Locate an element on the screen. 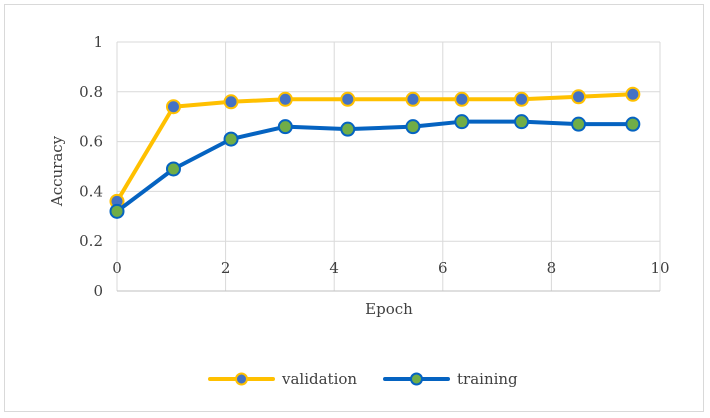 The height and width of the screenshot is (418, 710). y-tick-label: 0.4 is located at coordinates (91, 191).